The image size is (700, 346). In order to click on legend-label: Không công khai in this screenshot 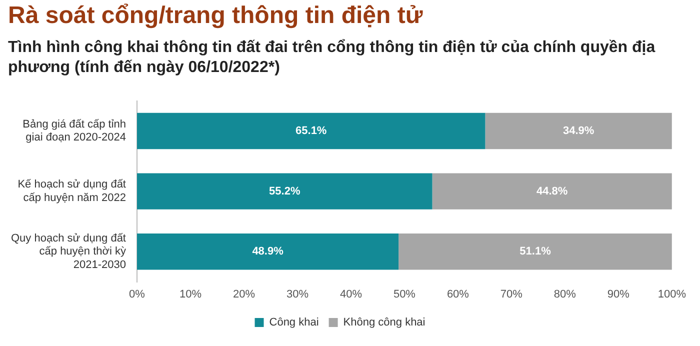, I will do `click(384, 322)`.